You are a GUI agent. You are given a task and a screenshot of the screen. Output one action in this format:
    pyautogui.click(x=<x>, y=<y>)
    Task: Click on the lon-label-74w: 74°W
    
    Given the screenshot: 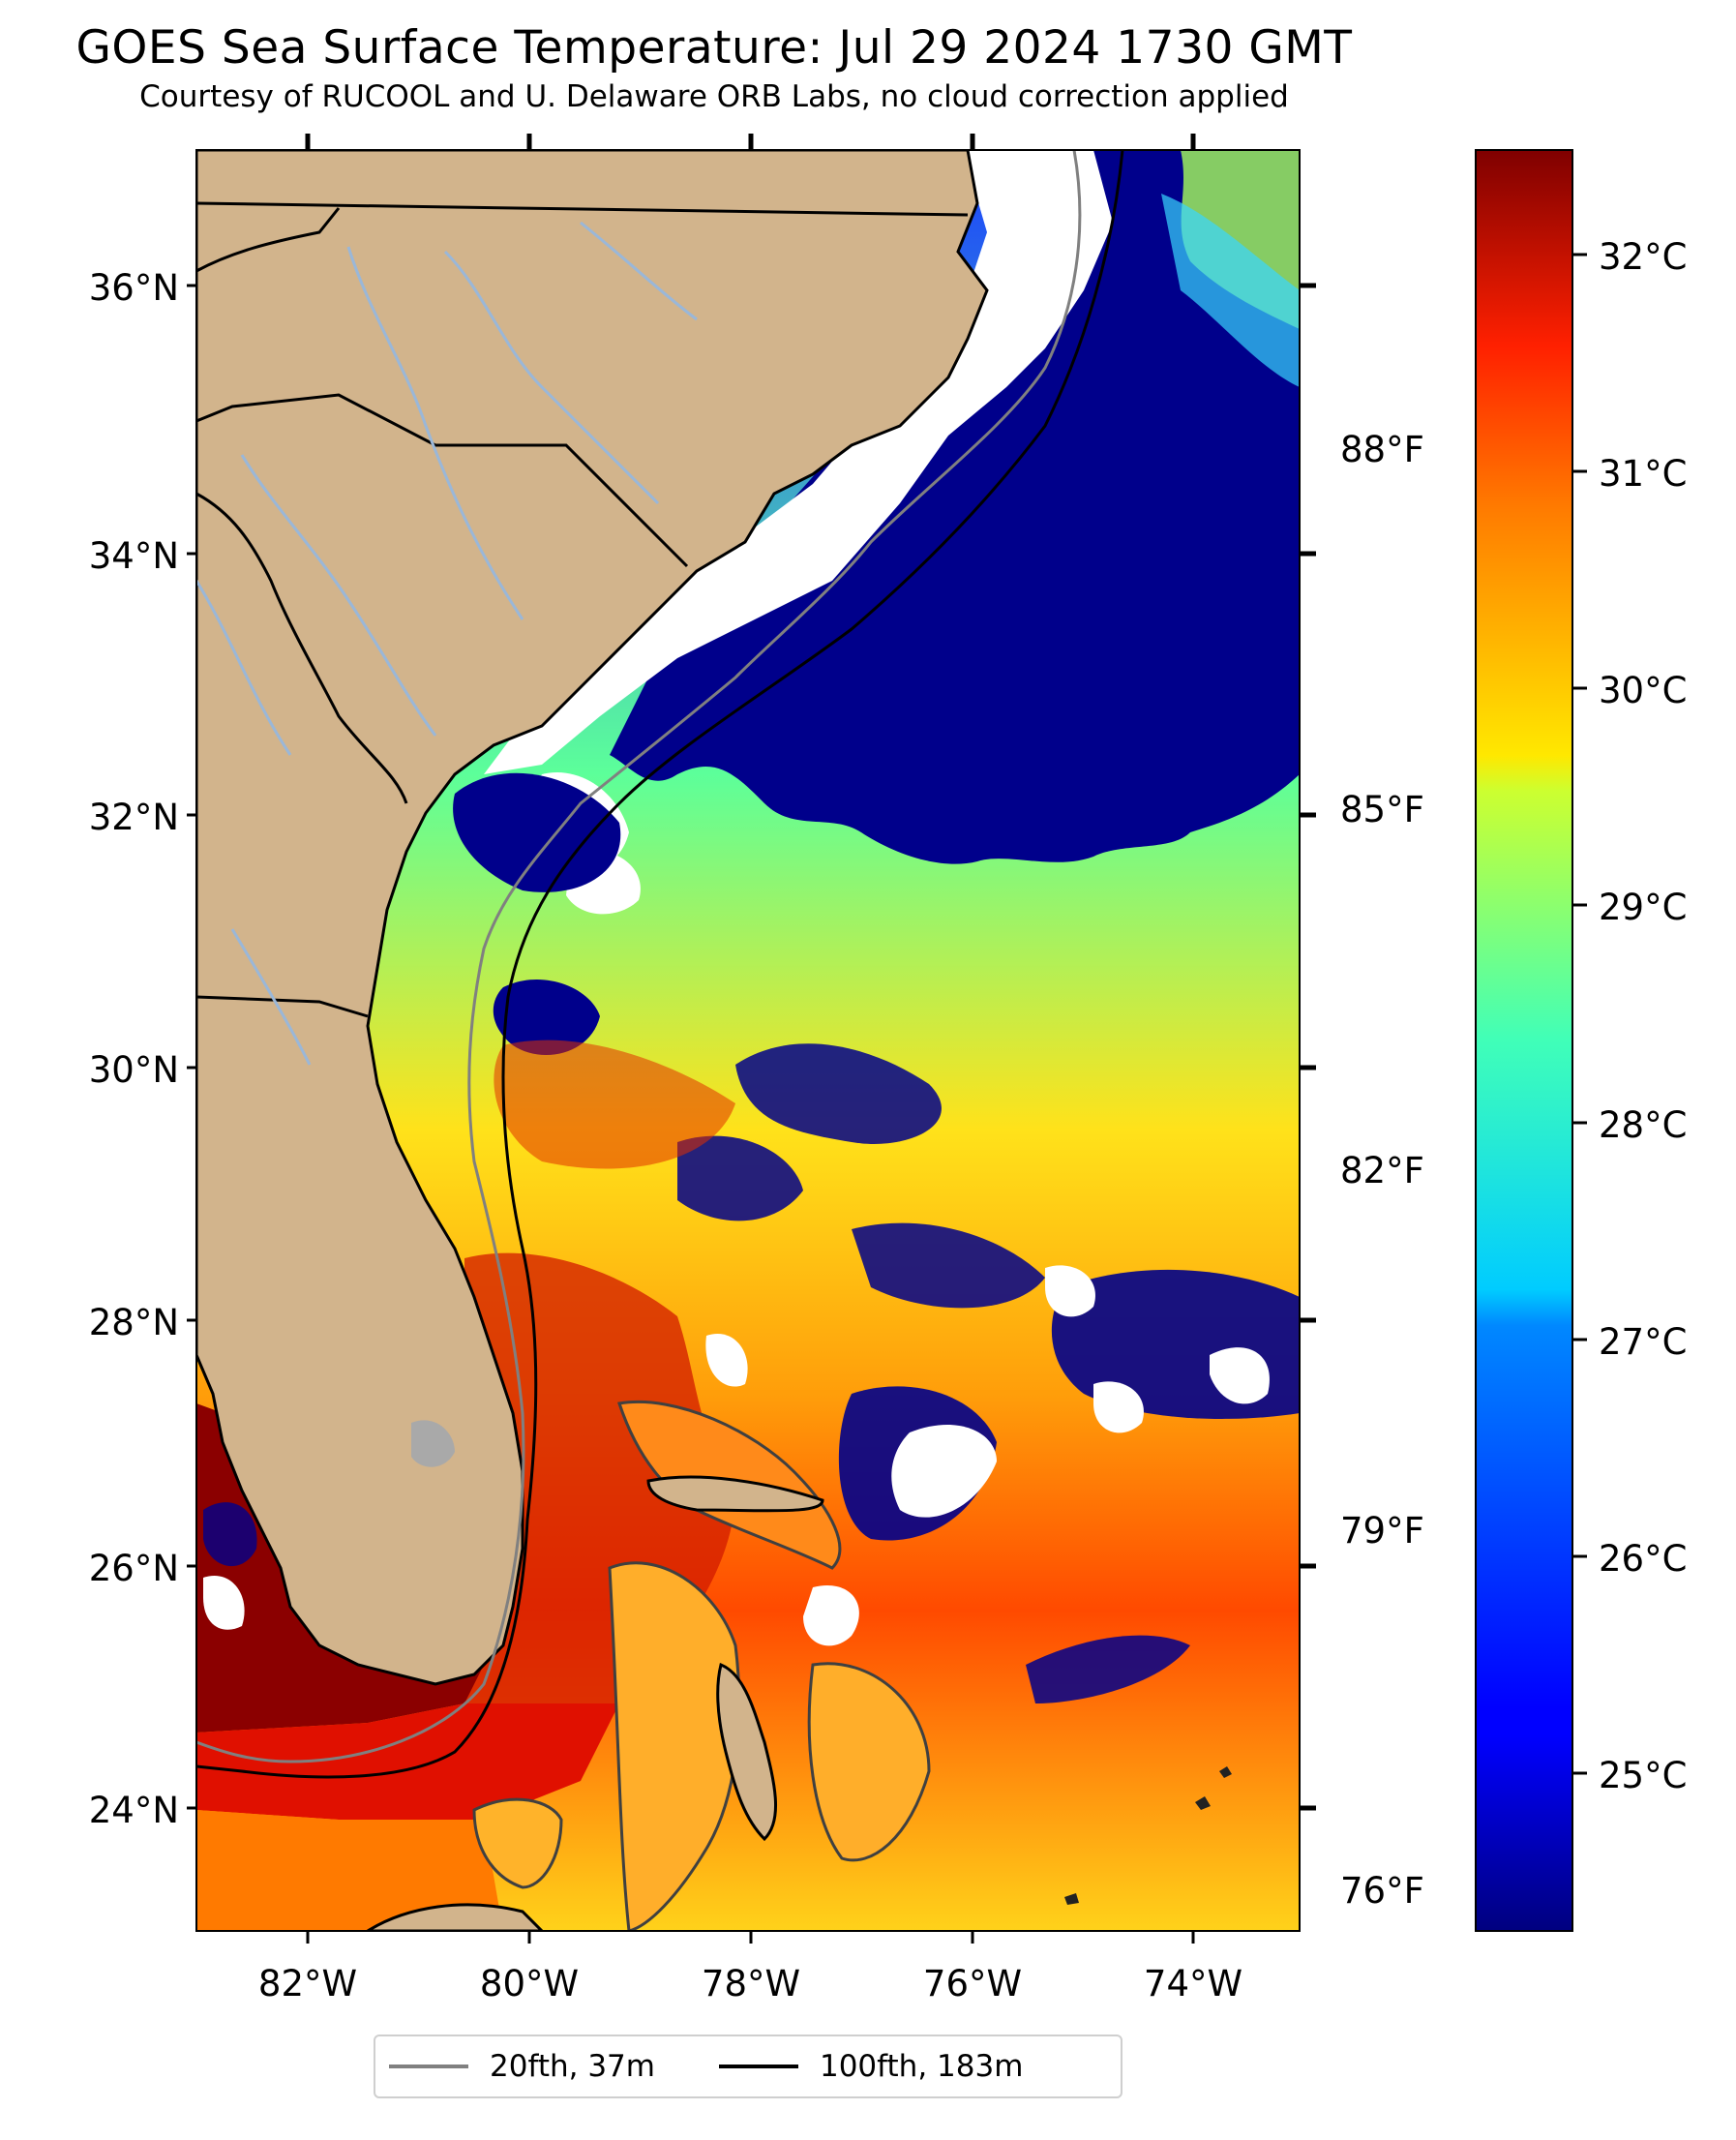 What is the action you would take?
    pyautogui.click(x=1193, y=1984)
    